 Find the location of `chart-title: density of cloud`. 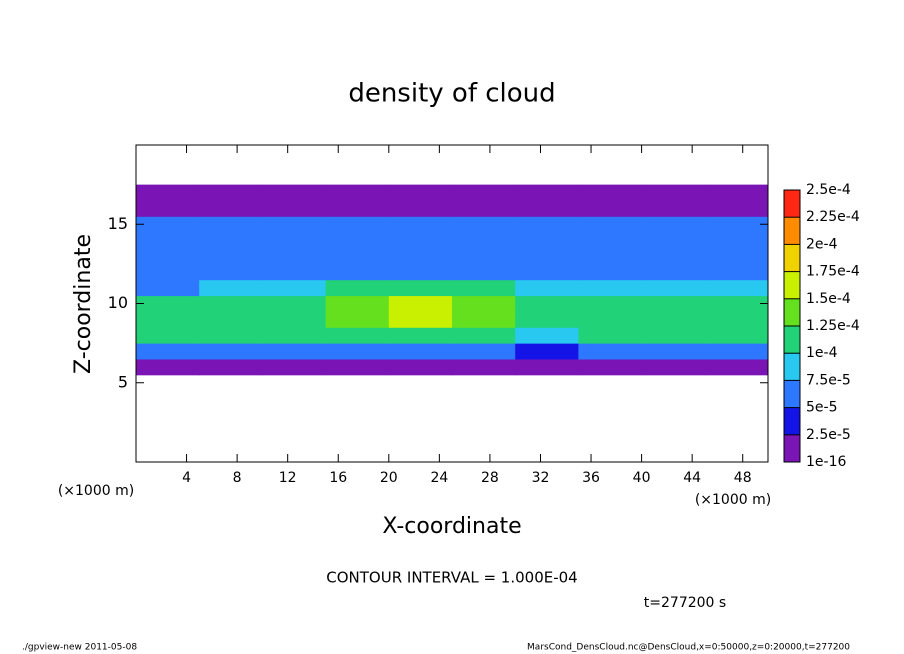

chart-title: density of cloud is located at coordinates (451, 94).